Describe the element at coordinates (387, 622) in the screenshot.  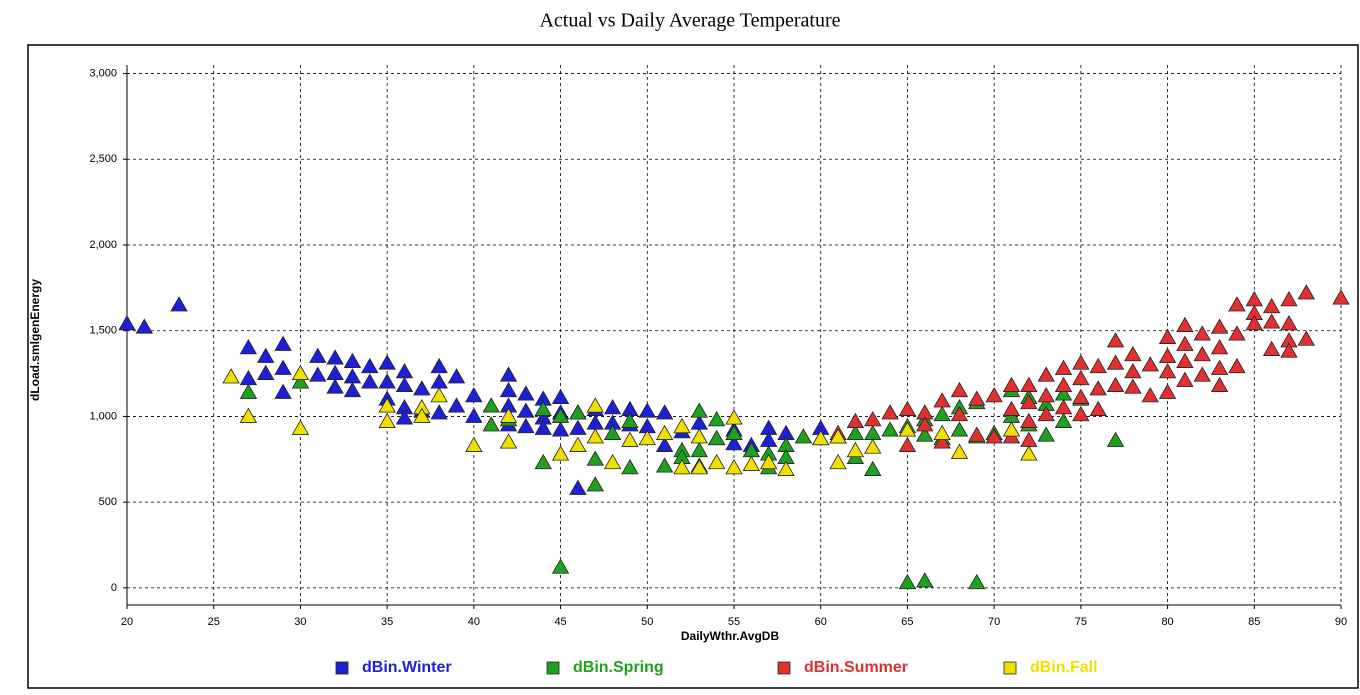
I see `x-tick-label: 35` at that location.